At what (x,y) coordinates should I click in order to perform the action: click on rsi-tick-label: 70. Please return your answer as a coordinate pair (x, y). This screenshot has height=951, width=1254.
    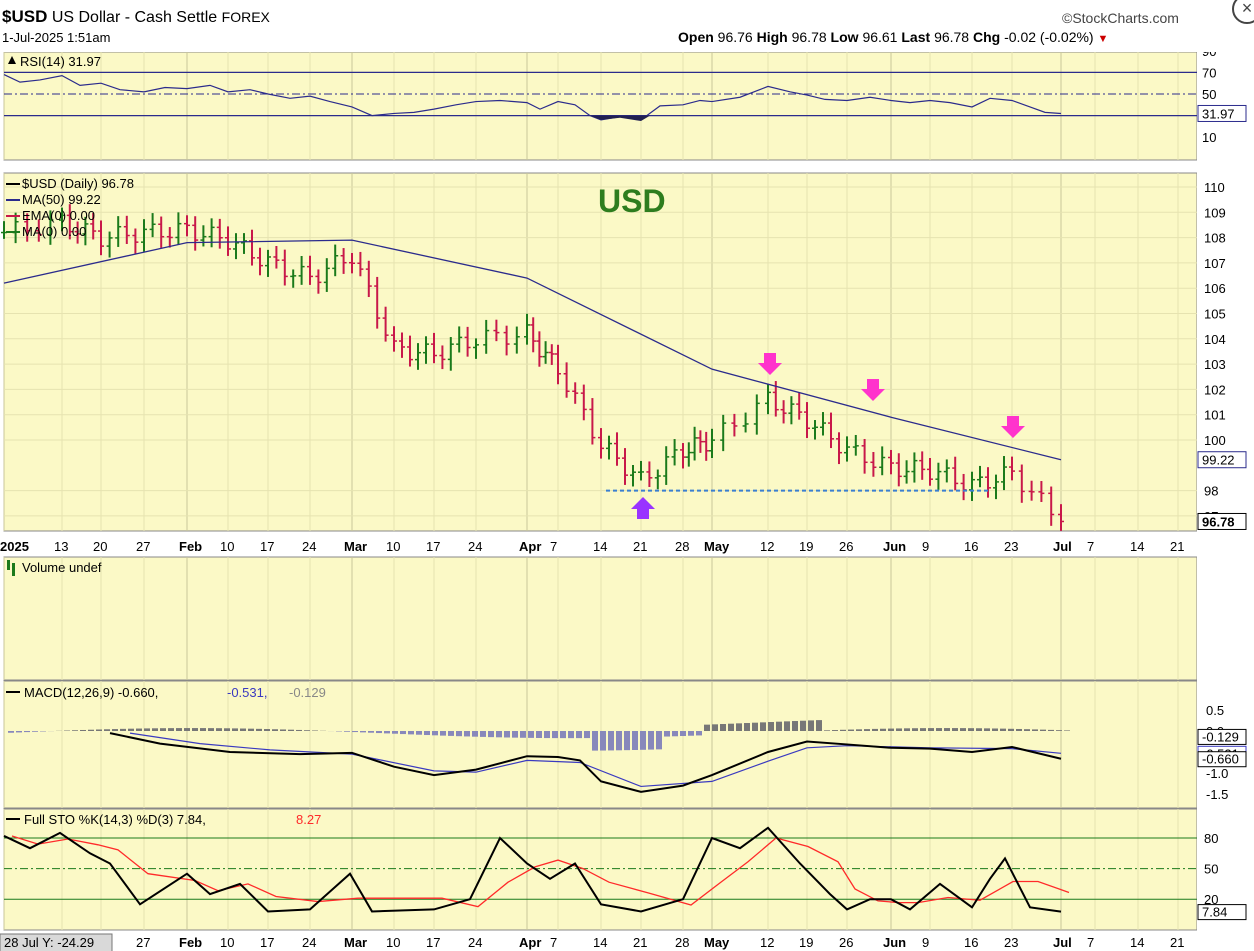
    Looking at the image, I should click on (1209, 72).